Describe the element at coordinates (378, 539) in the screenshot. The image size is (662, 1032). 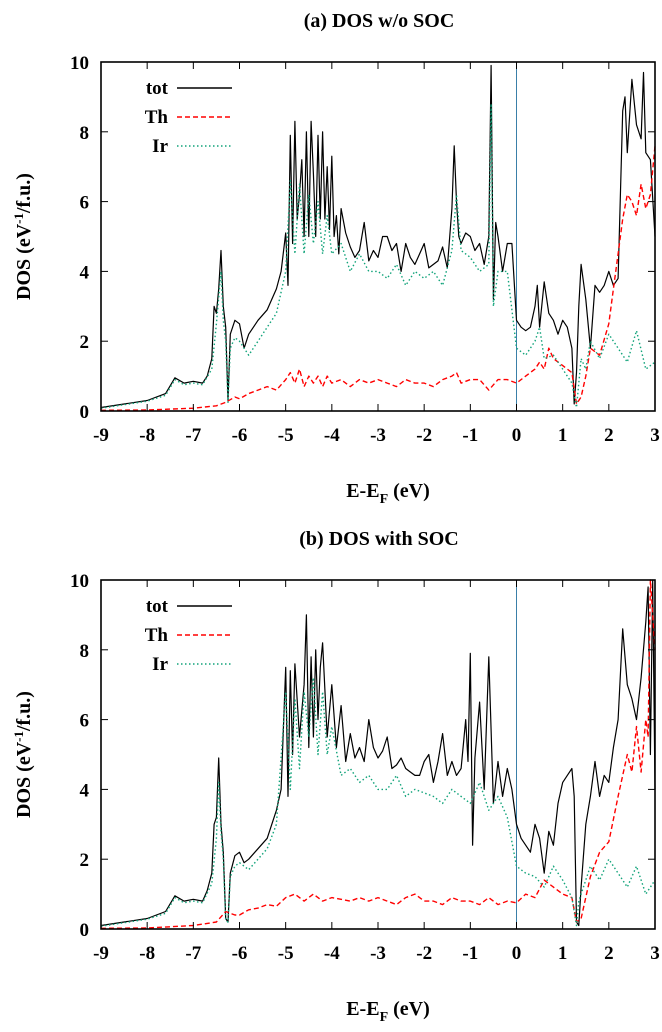
I see `chart-title: (b) DOS with SOC` at that location.